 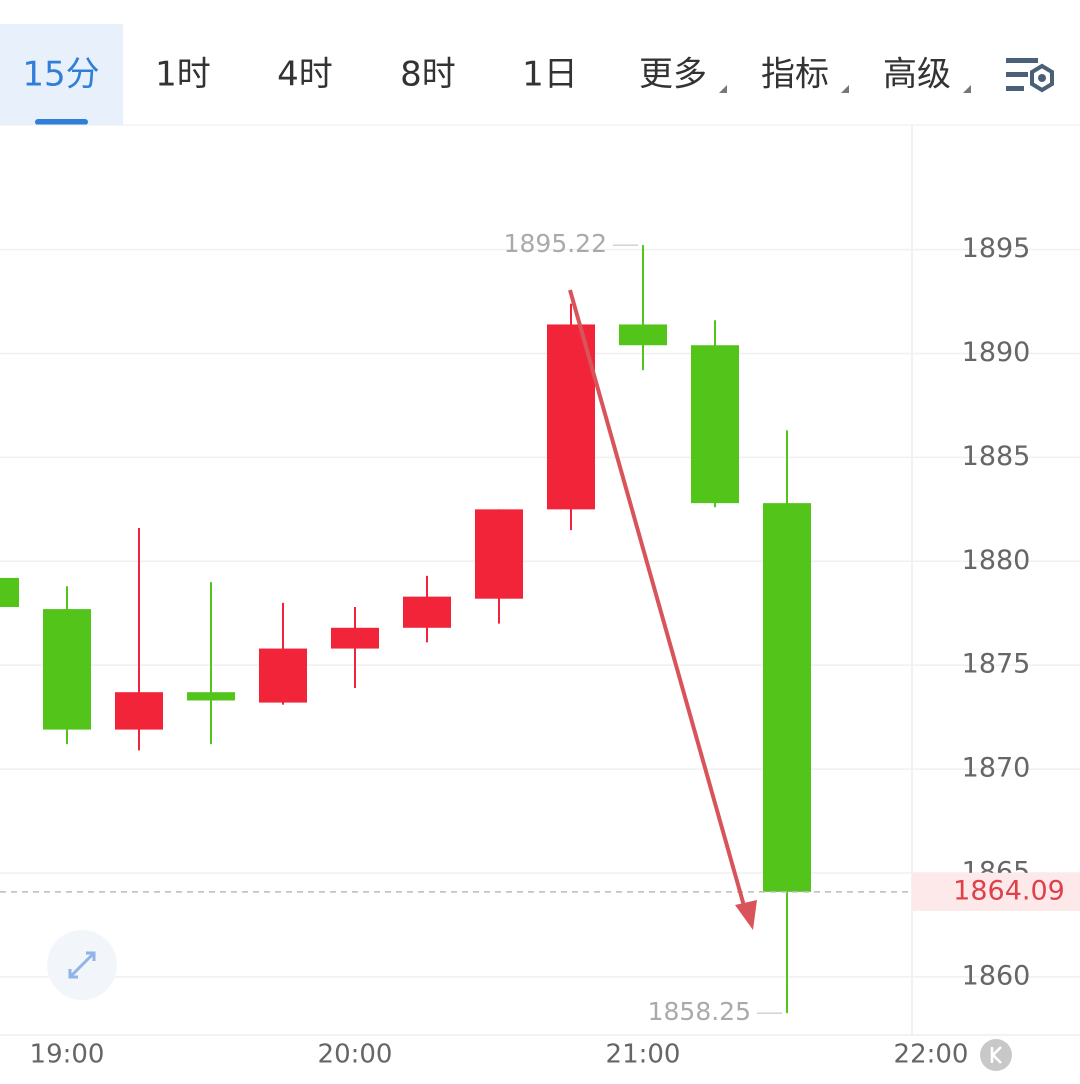 What do you see at coordinates (996, 664) in the screenshot?
I see `y-tick-label: 1875` at bounding box center [996, 664].